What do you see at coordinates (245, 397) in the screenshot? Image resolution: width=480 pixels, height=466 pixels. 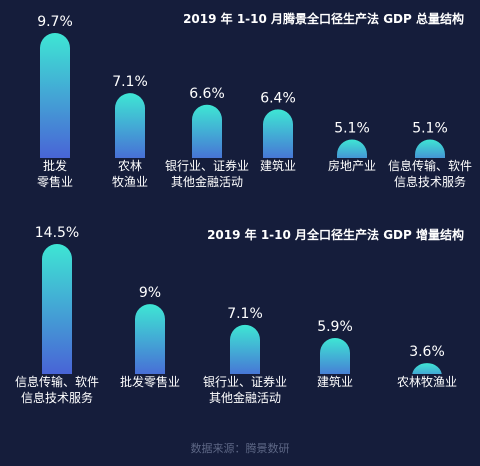 I see `increment-category-label-3-line-2: 其他金融活动` at bounding box center [245, 397].